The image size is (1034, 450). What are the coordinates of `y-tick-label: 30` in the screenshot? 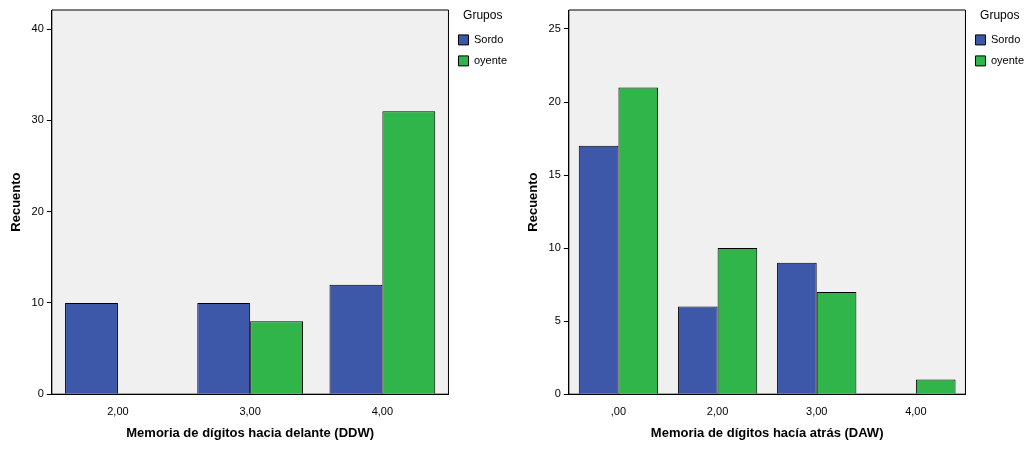 It's located at (37, 119).